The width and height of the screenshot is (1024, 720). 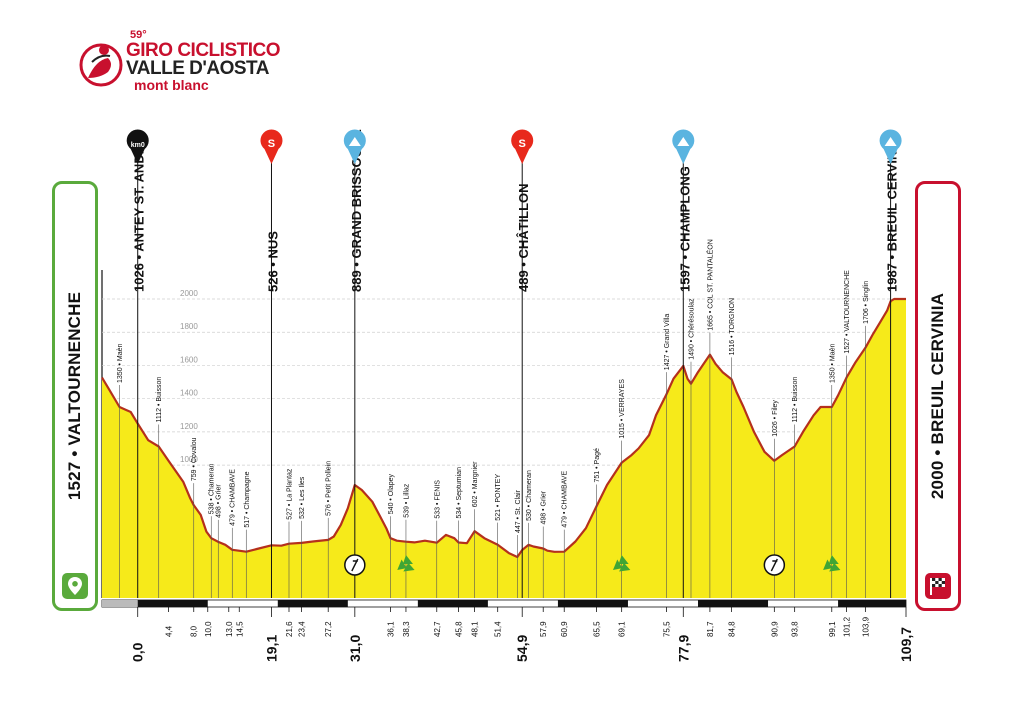 I want to click on waypoint-label: 527 • La Plantaz, so click(x=289, y=494).